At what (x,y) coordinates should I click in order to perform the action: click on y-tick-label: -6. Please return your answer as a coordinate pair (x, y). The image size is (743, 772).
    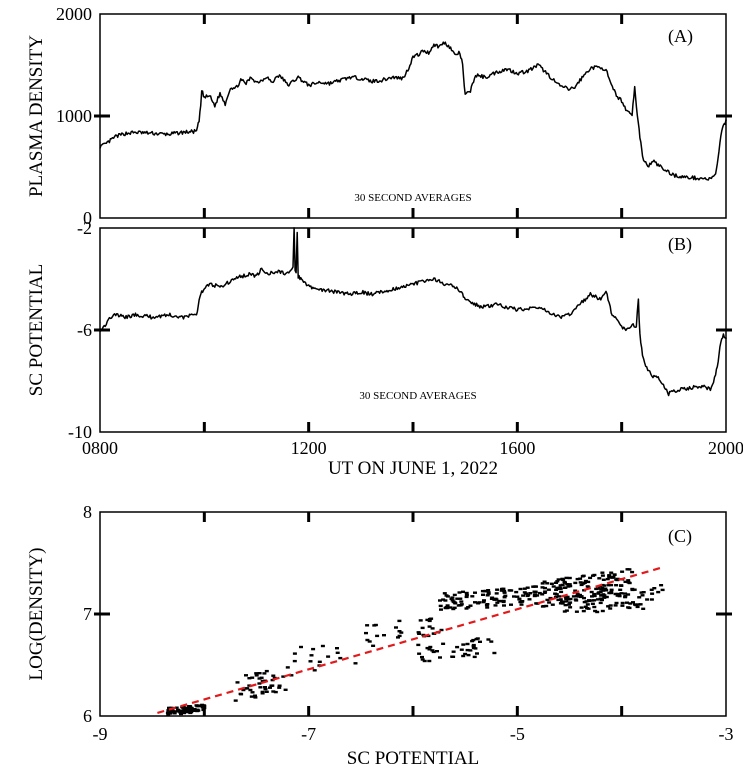
    Looking at the image, I should click on (84, 330).